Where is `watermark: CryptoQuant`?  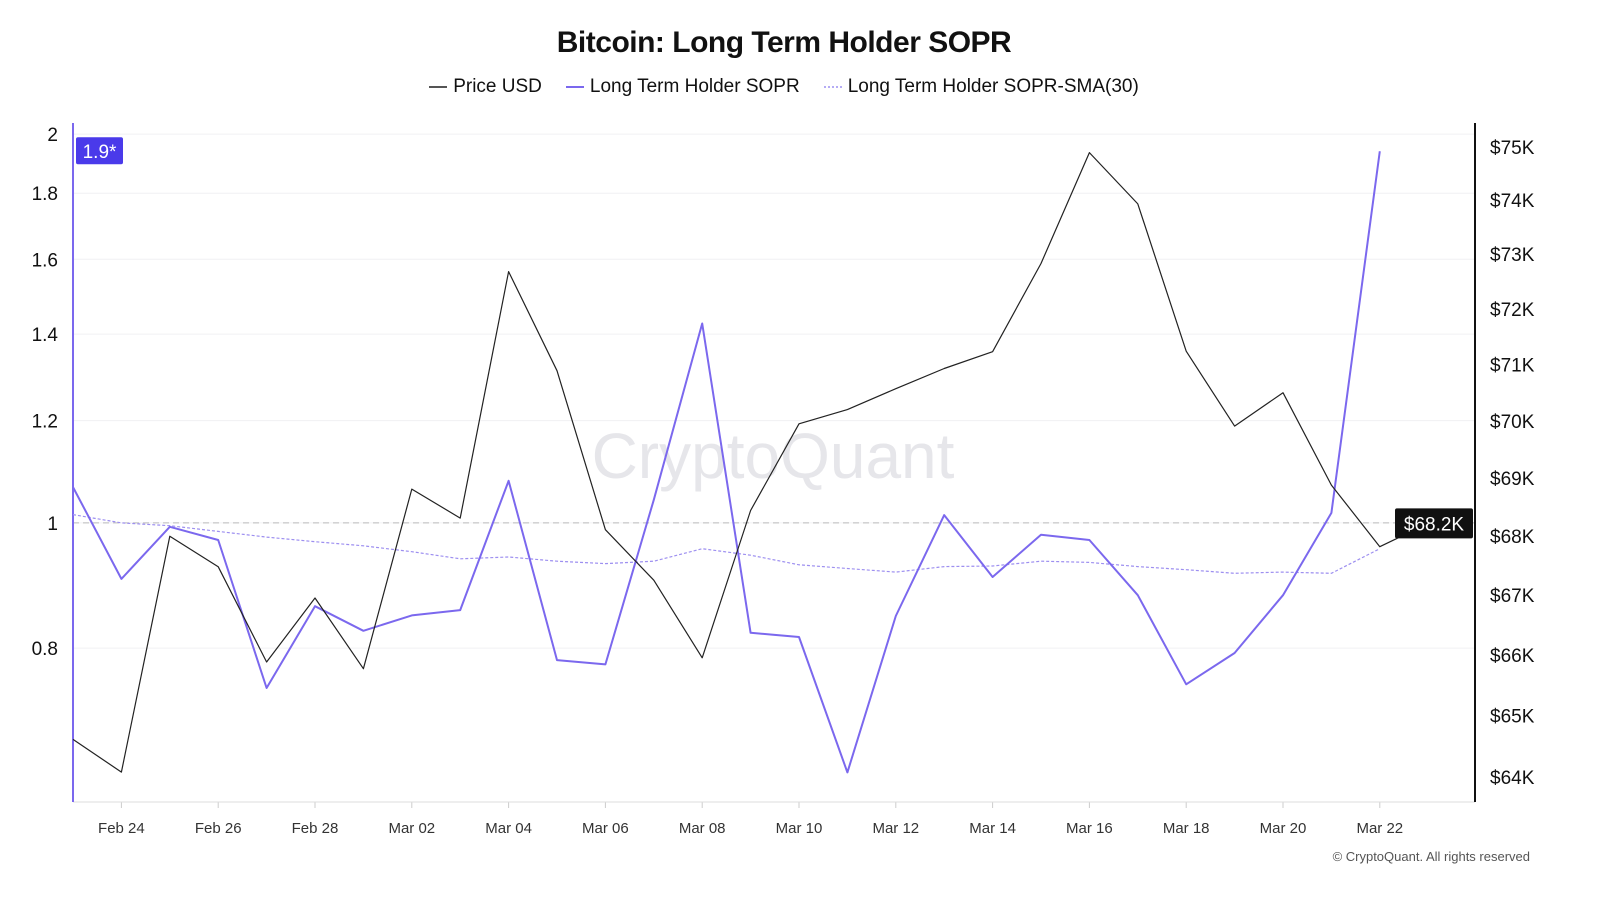 watermark: CryptoQuant is located at coordinates (773, 456).